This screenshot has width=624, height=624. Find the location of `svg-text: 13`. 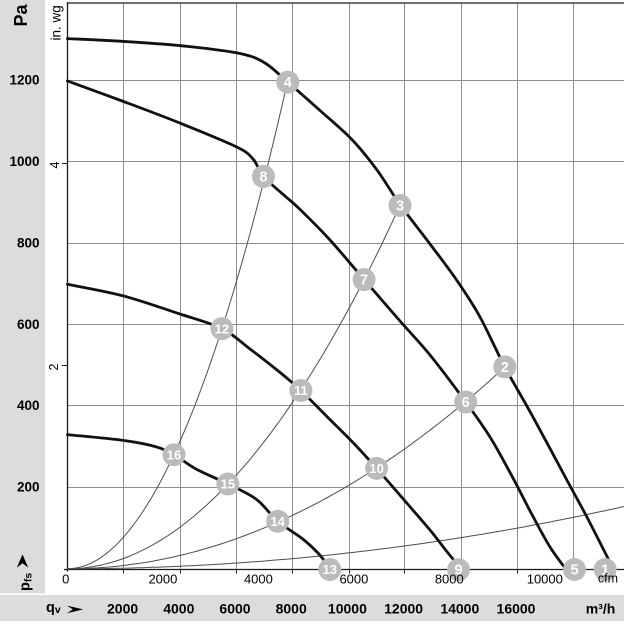

svg-text: 13 is located at coordinates (330, 569).